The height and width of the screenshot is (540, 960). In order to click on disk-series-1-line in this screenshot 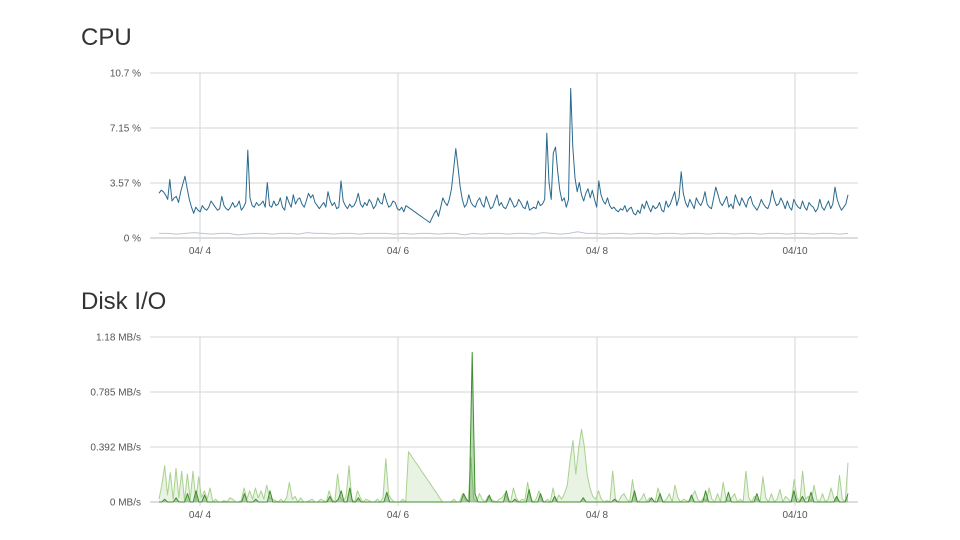, I will do `click(503, 465)`.